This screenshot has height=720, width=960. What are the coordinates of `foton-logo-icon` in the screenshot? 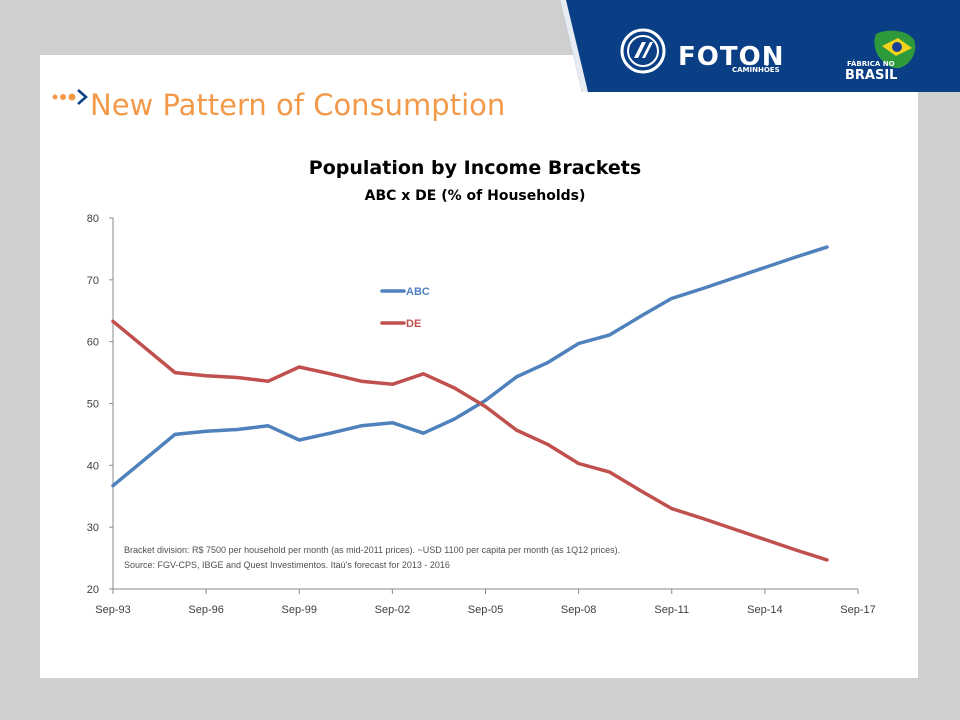 It's located at (643, 51).